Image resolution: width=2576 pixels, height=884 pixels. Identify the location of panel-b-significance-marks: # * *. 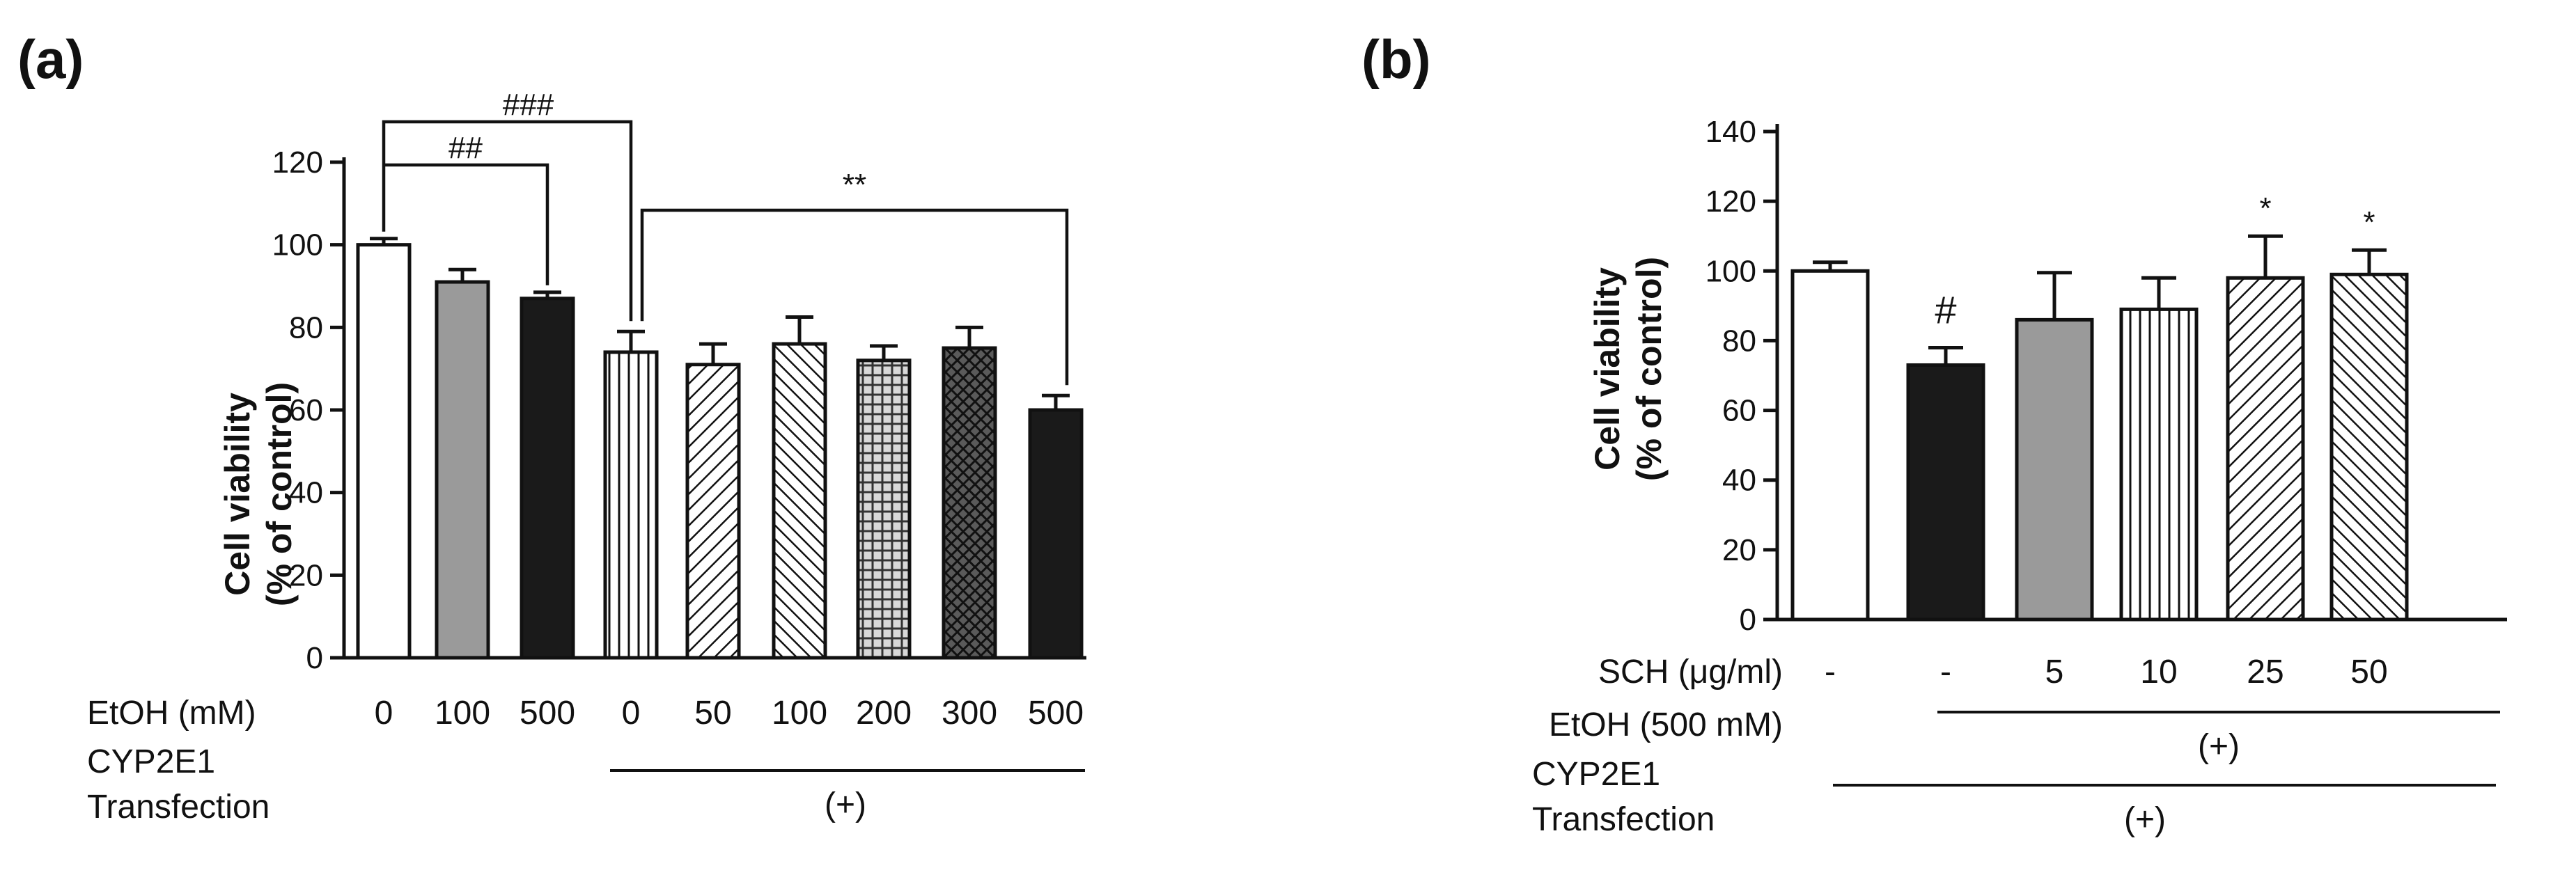
(2155, 261).